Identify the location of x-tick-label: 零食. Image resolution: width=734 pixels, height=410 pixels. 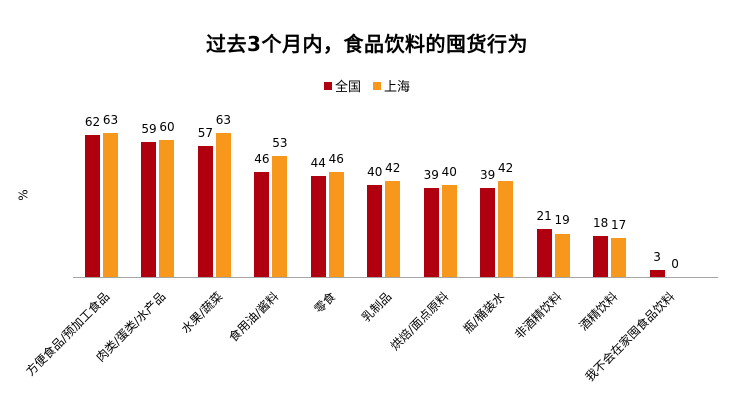
(325, 303).